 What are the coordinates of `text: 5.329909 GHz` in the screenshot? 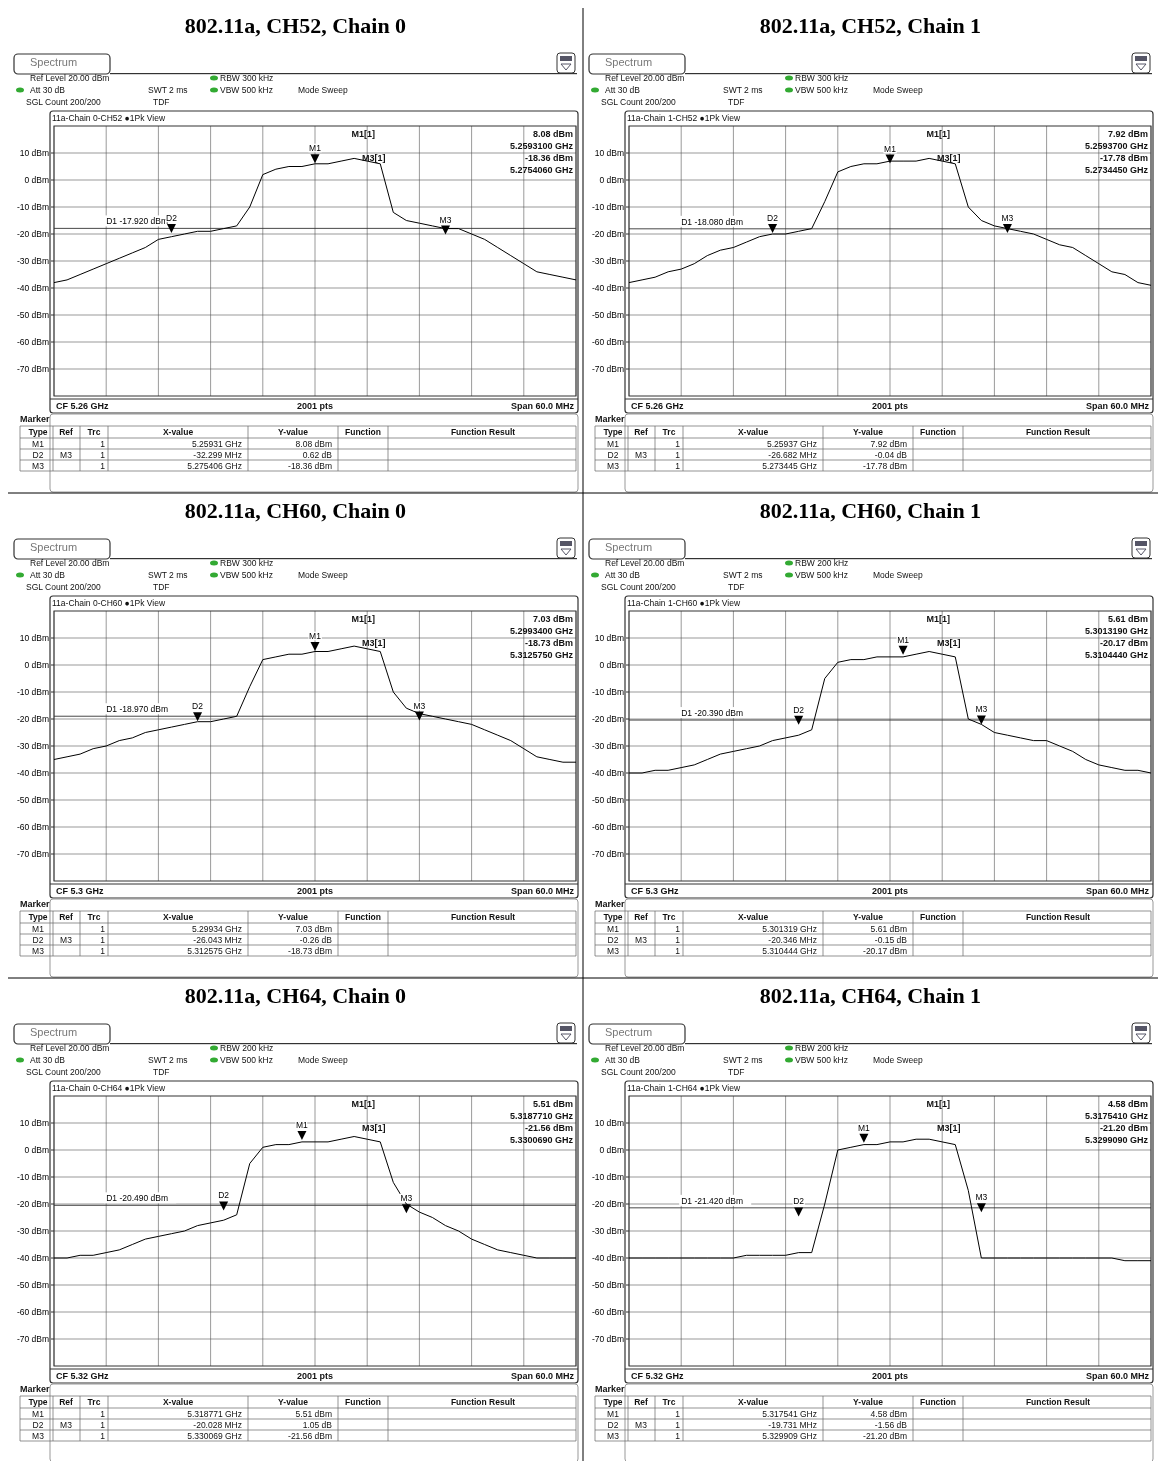 It's located at (789, 1436).